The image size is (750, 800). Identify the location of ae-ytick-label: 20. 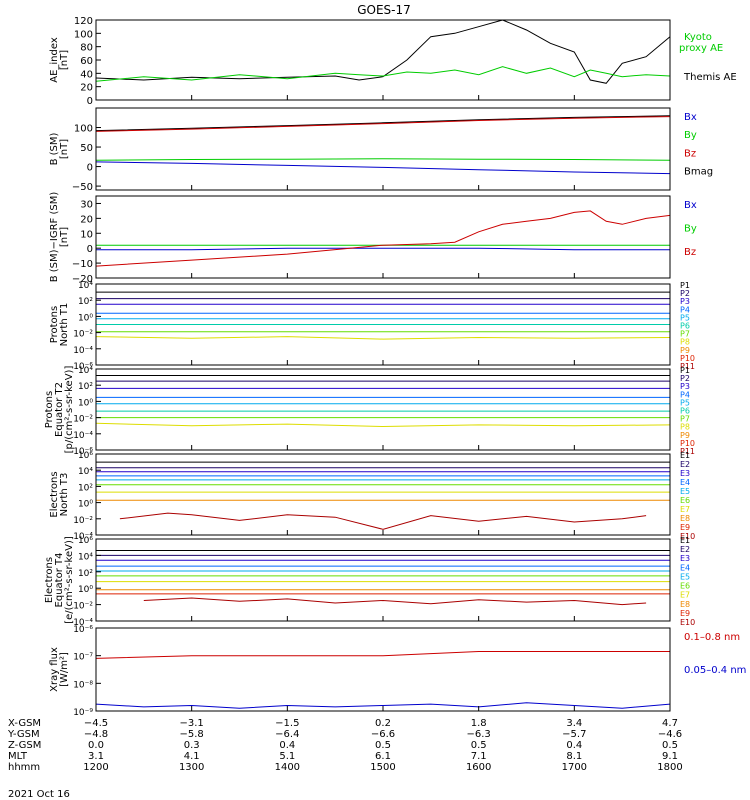
(86, 88).